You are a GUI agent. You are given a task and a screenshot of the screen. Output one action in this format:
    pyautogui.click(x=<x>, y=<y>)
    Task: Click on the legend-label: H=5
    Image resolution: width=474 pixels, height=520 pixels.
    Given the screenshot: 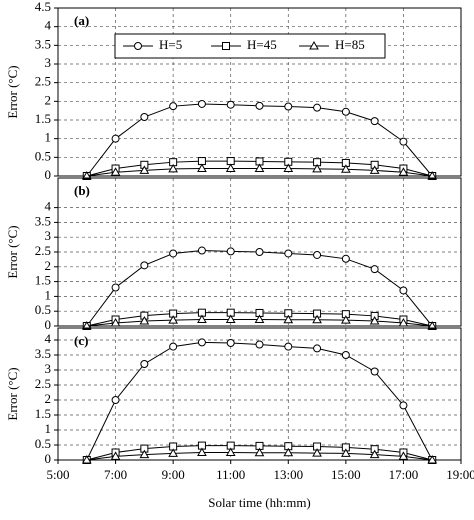 What is the action you would take?
    pyautogui.click(x=170, y=44)
    